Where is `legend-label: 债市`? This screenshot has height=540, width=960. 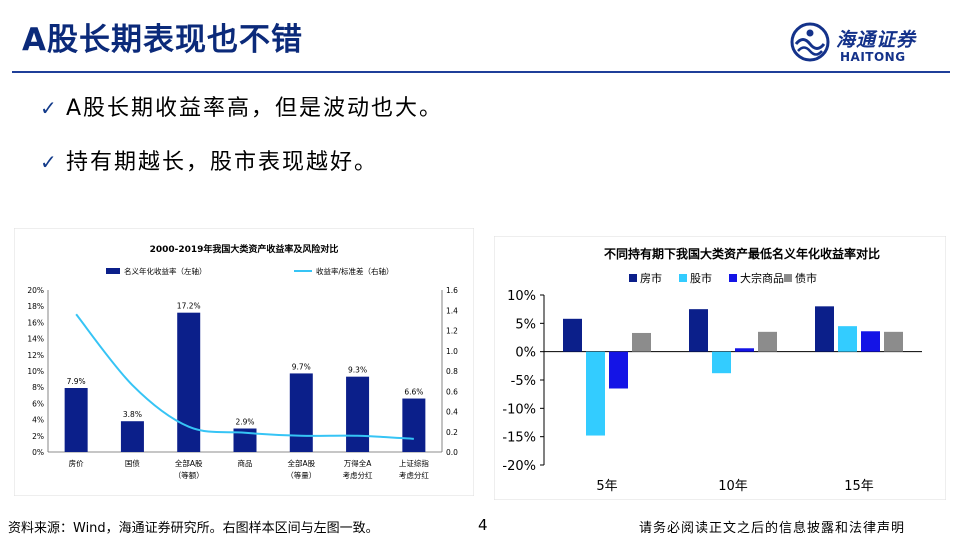 legend-label: 债市 is located at coordinates (806, 278).